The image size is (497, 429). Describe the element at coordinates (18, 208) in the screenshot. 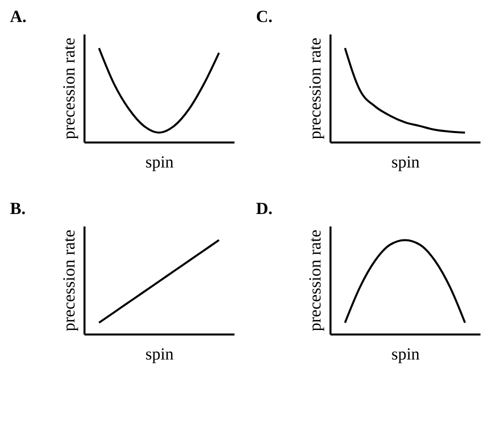

I see `chart-title: B.` at that location.